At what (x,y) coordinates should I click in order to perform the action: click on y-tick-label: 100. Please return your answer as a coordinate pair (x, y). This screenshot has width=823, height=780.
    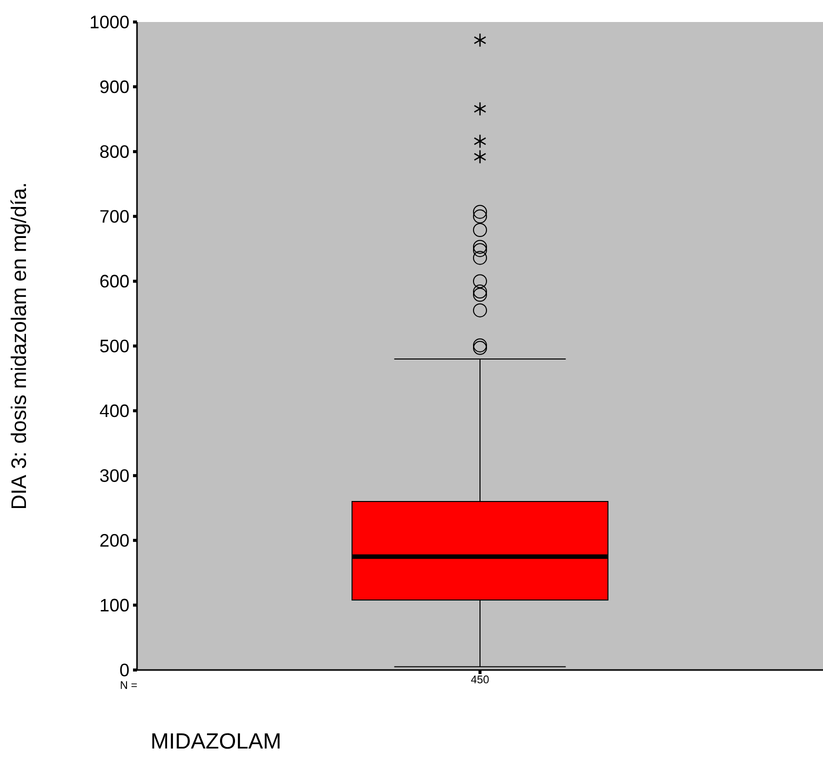
    Looking at the image, I should click on (114, 605).